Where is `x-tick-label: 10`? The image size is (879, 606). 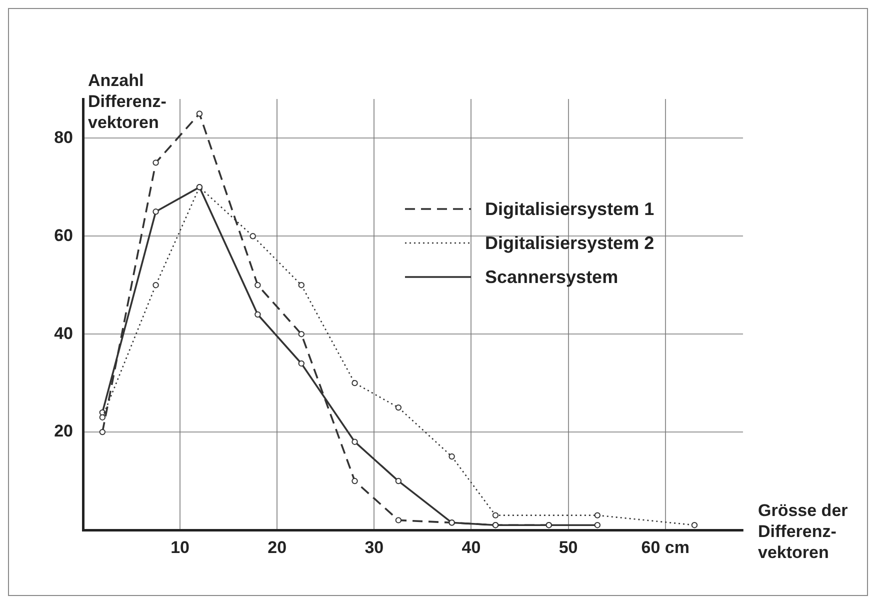 x-tick-label: 10 is located at coordinates (180, 547).